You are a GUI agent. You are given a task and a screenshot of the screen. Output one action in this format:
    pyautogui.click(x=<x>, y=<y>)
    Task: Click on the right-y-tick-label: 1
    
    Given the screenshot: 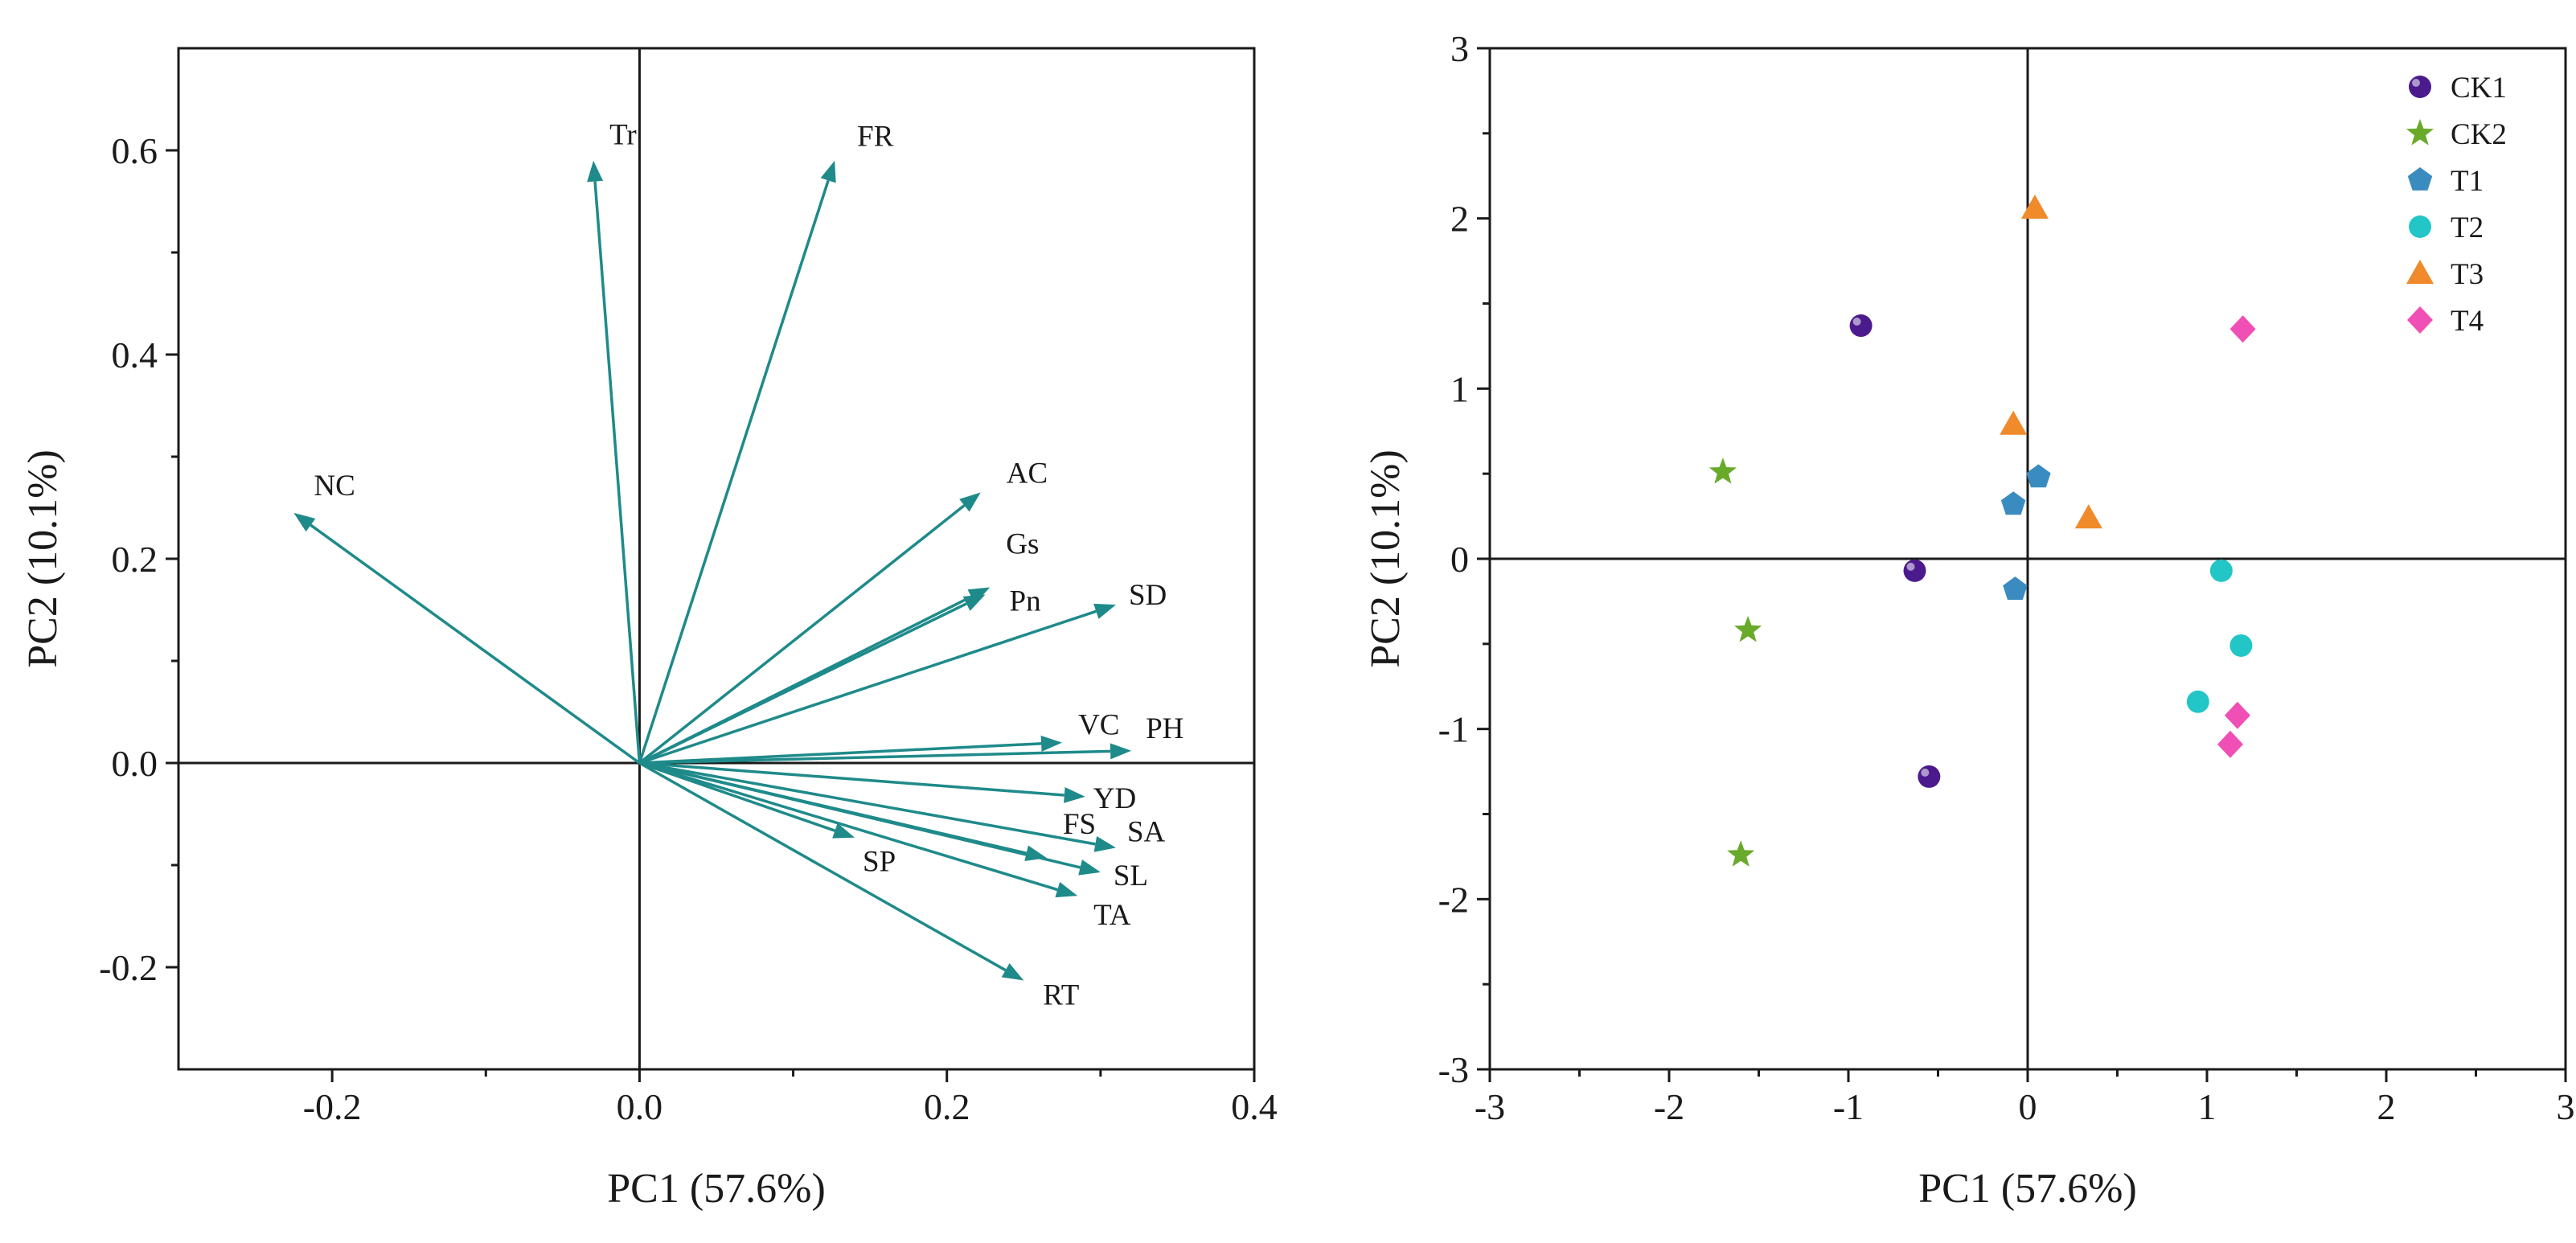 What is the action you would take?
    pyautogui.click(x=1459, y=388)
    